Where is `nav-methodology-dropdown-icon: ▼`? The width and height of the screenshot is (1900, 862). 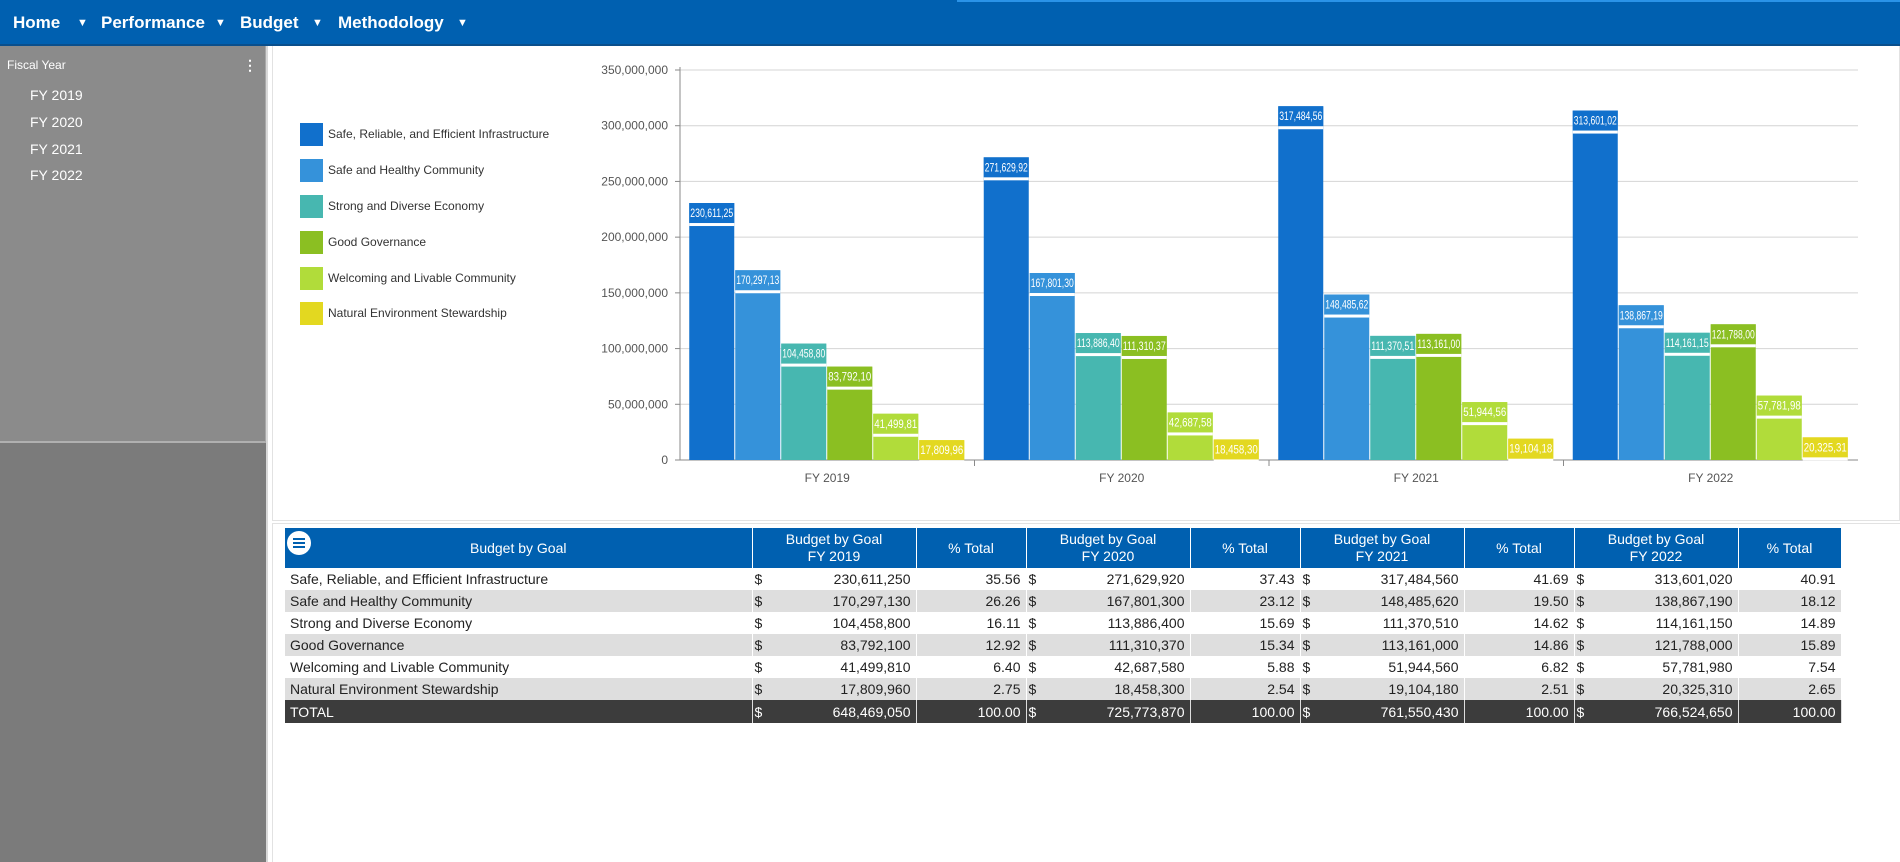 nav-methodology-dropdown-icon: ▼ is located at coordinates (462, 23).